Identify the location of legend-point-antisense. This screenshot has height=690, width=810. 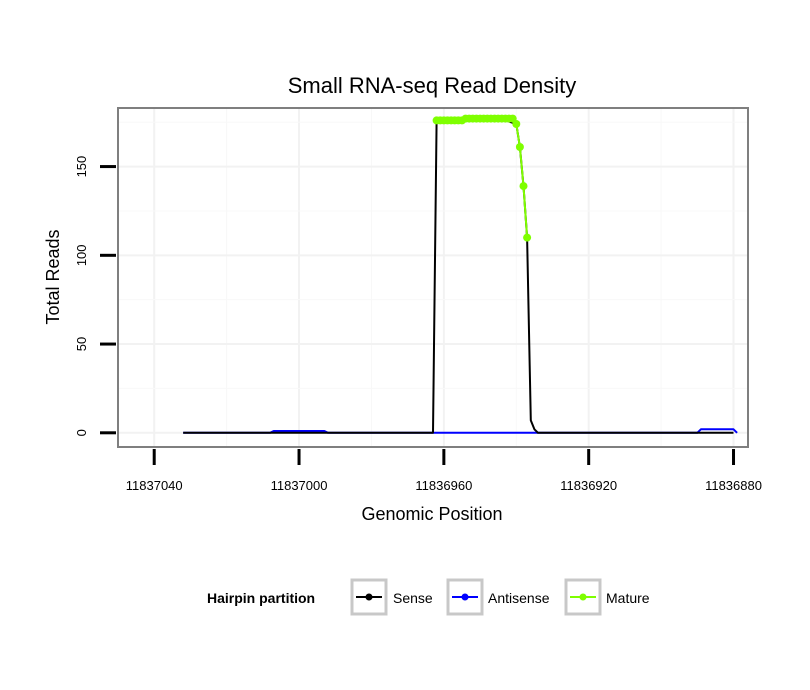
(465, 597).